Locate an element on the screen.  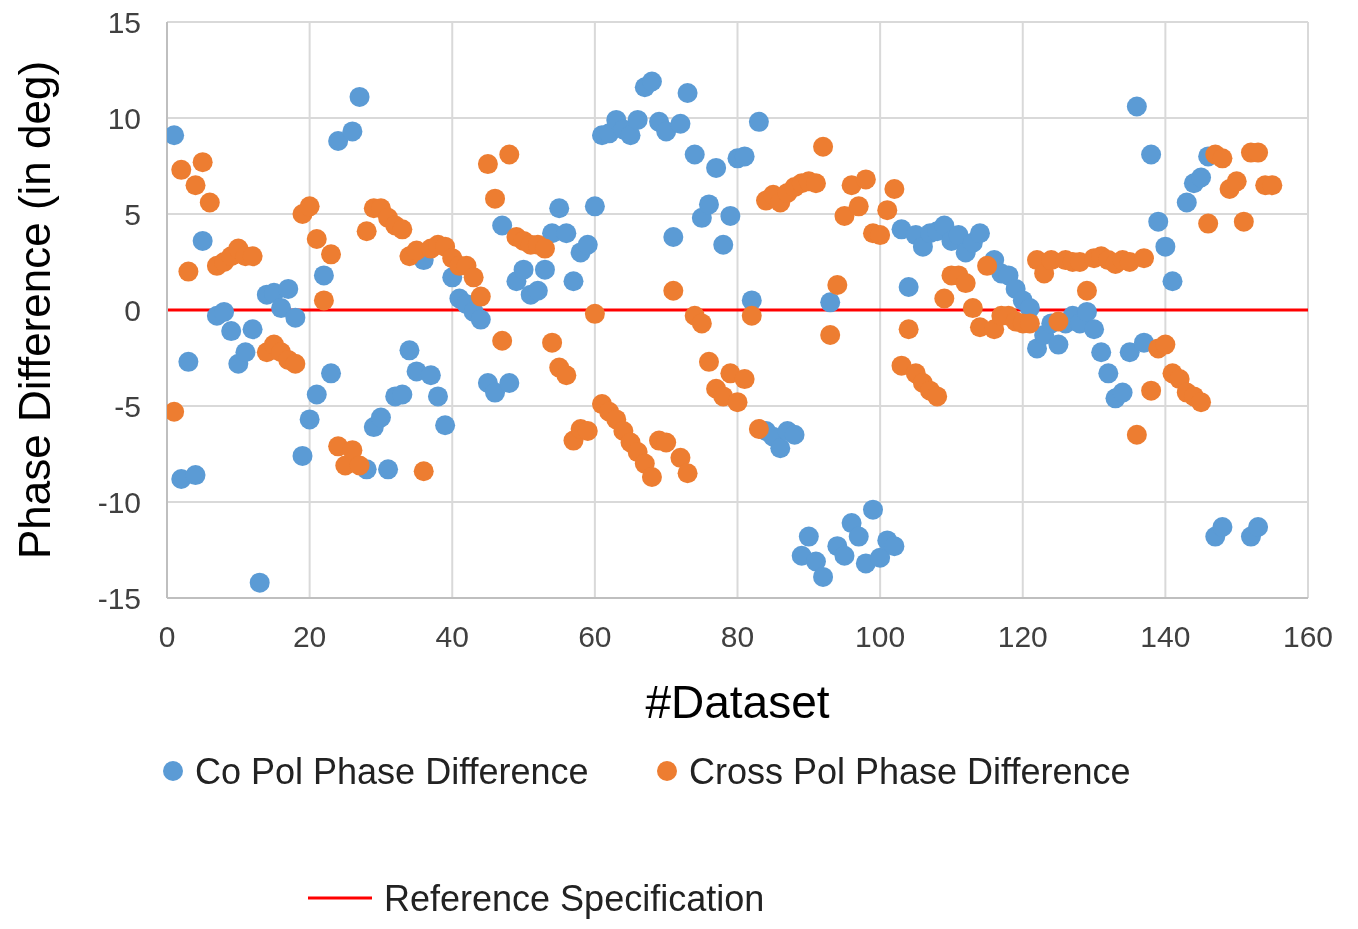
x-tick-label: 40 is located at coordinates (452, 637).